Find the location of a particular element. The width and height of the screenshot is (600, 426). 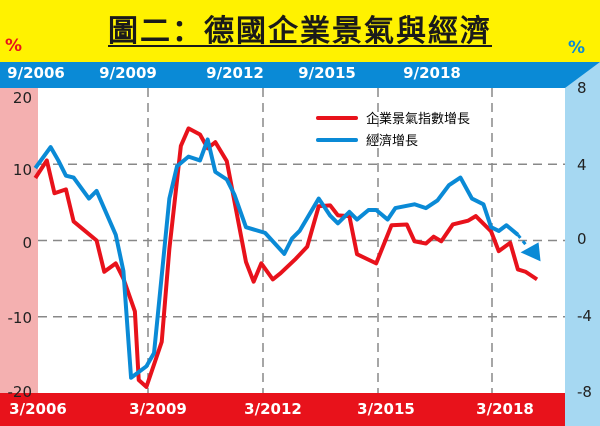

left-y-tick: 0 is located at coordinates (27, 243).